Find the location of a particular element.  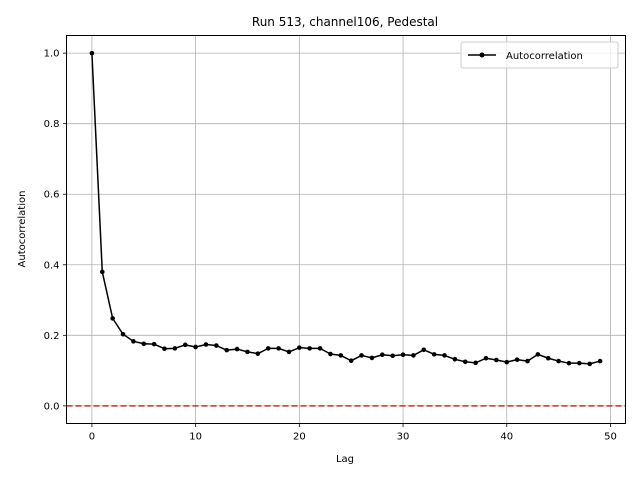

y-tick-label: 0.2 is located at coordinates (52, 336).